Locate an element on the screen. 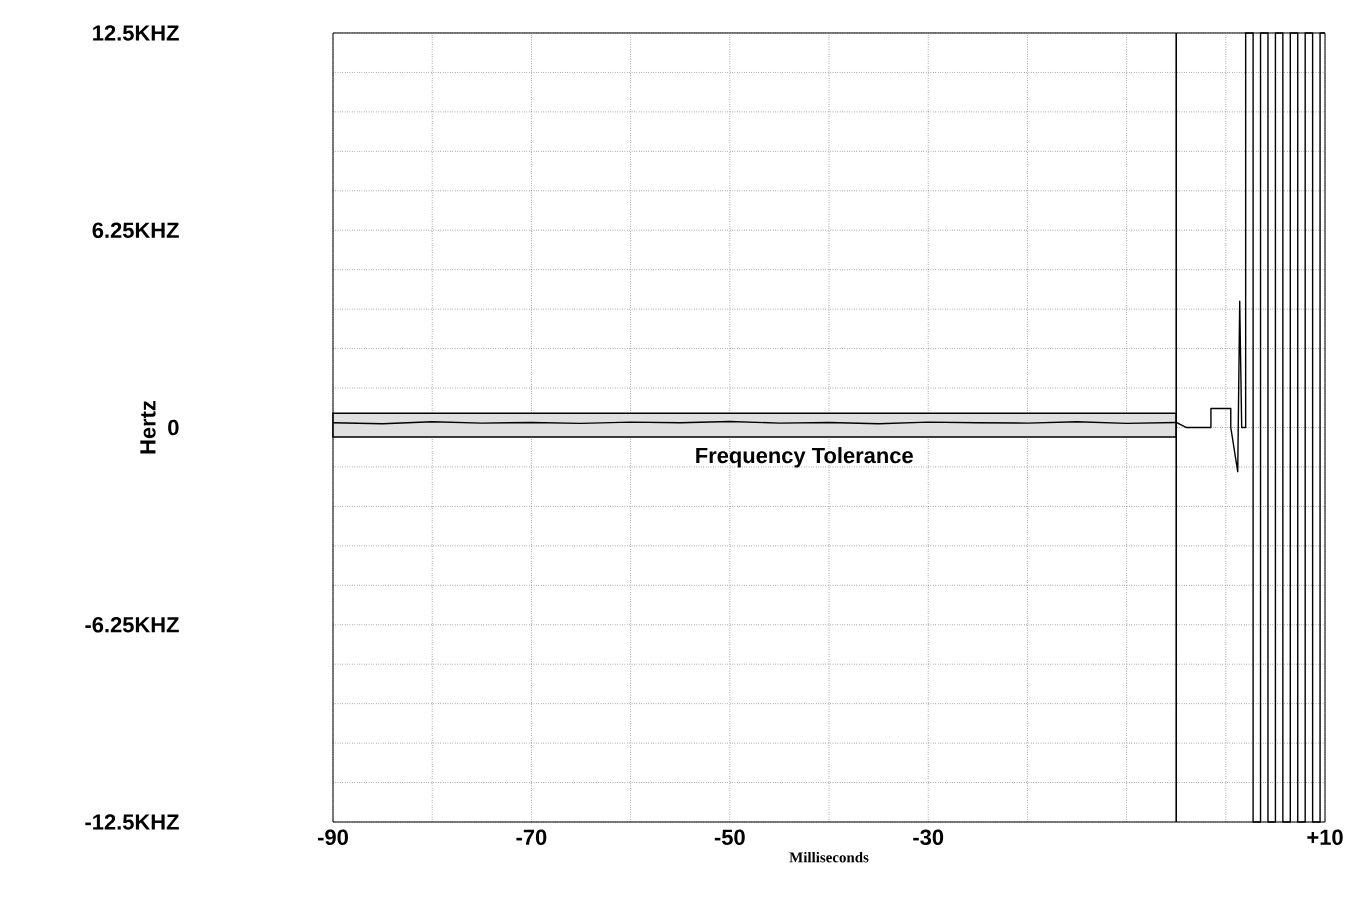 This screenshot has width=1365, height=903. y-axis-title: Hertz is located at coordinates (148, 427).